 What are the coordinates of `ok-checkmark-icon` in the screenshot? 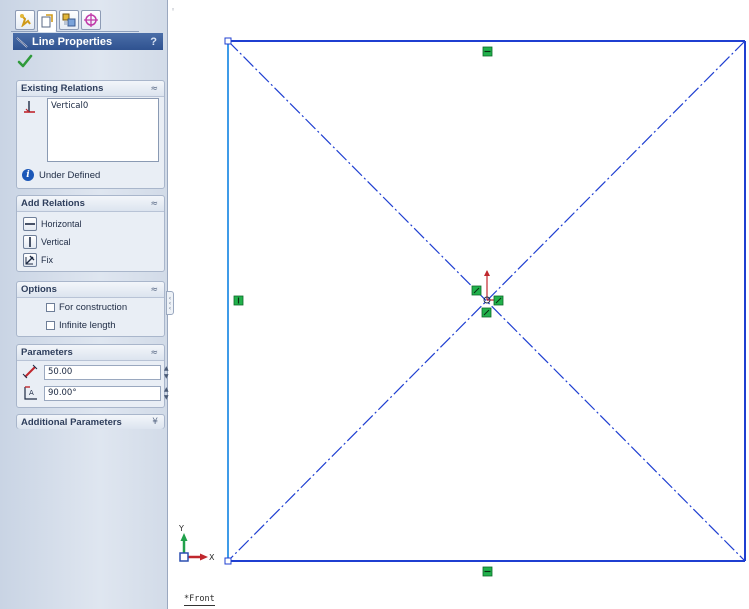 It's located at (25, 61).